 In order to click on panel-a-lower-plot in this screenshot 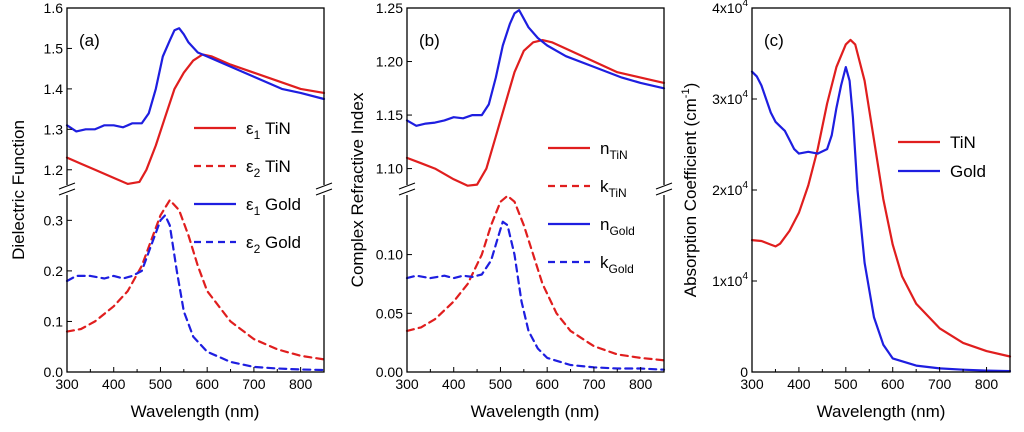, I will do `click(195, 285)`.